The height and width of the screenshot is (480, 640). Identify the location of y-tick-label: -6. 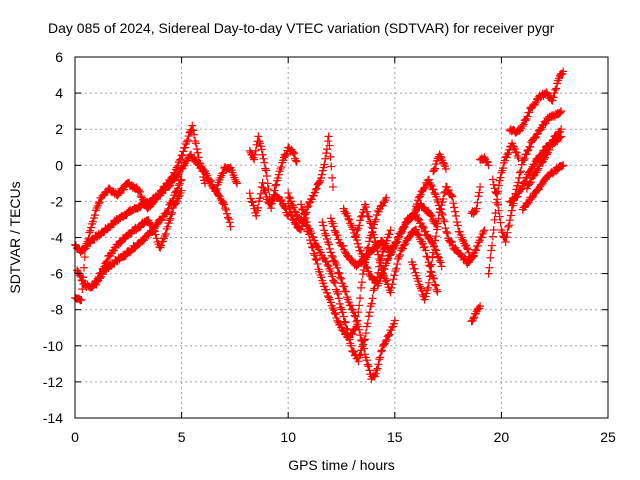
(57, 274).